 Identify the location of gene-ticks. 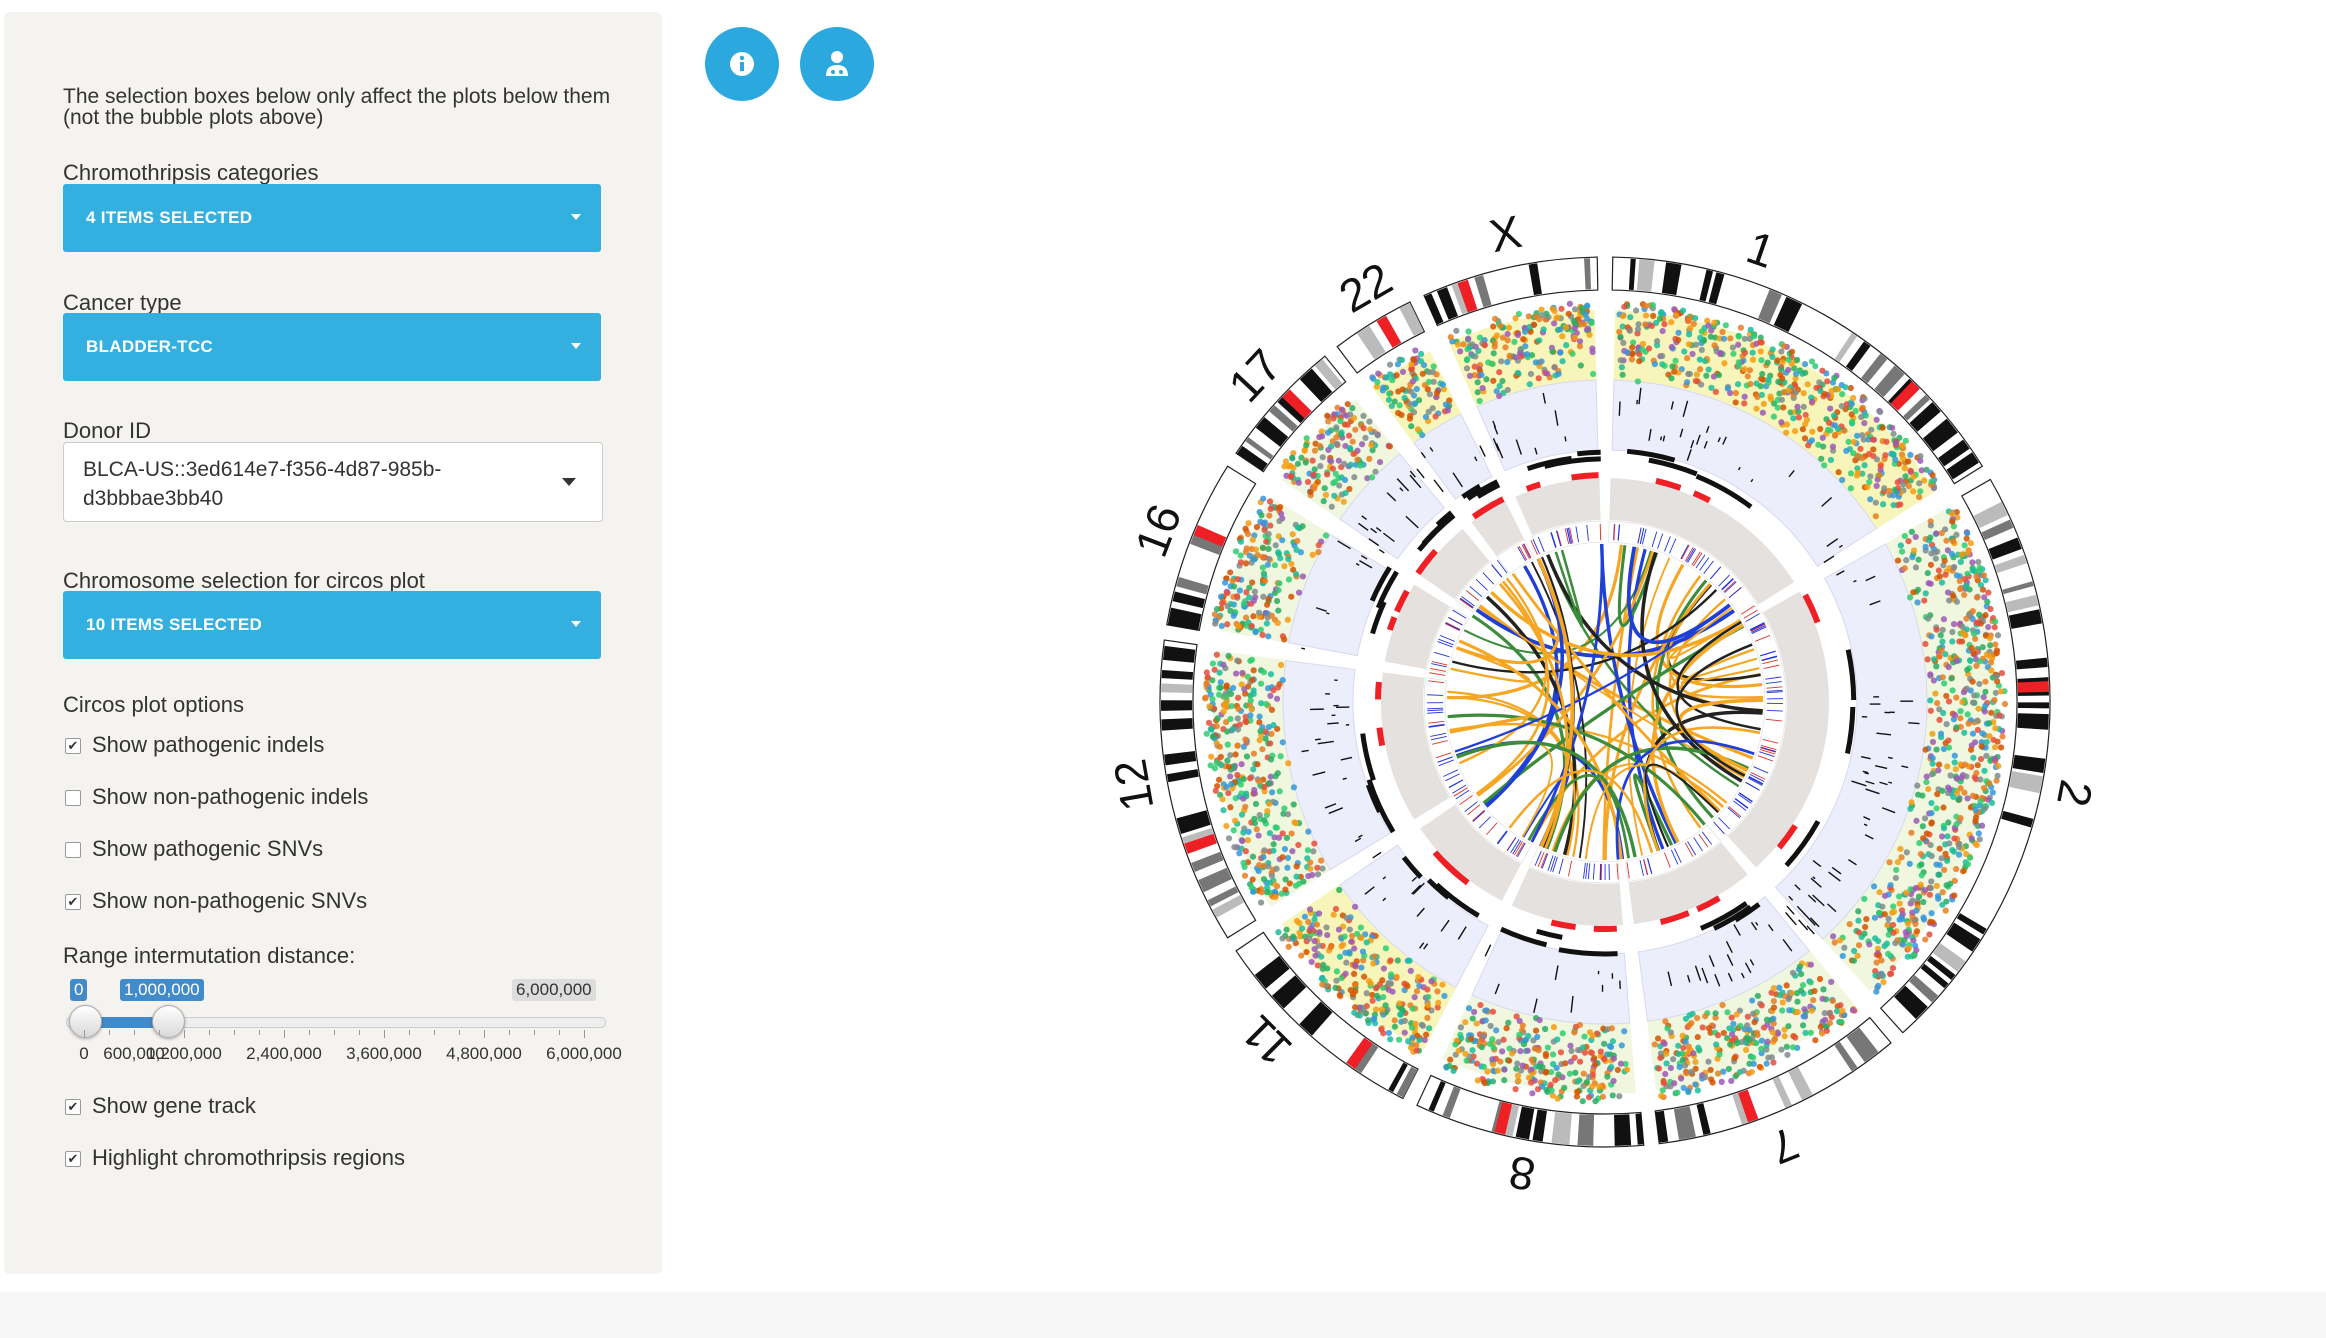
(1604, 702).